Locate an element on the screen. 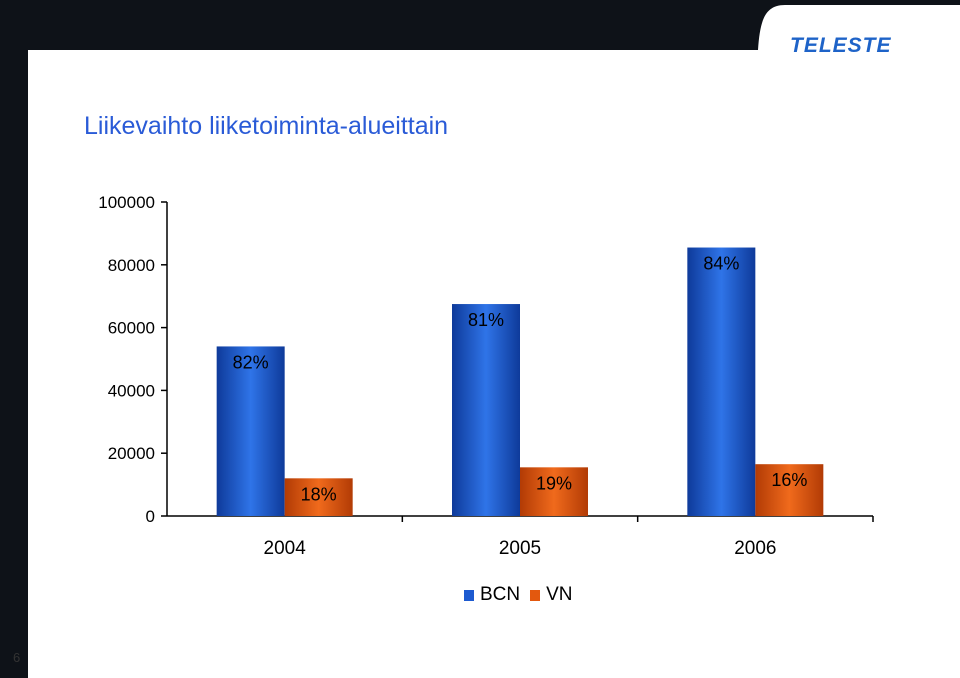 Image resolution: width=960 pixels, height=678 pixels. y-tick-label: 100000 is located at coordinates (126, 202).